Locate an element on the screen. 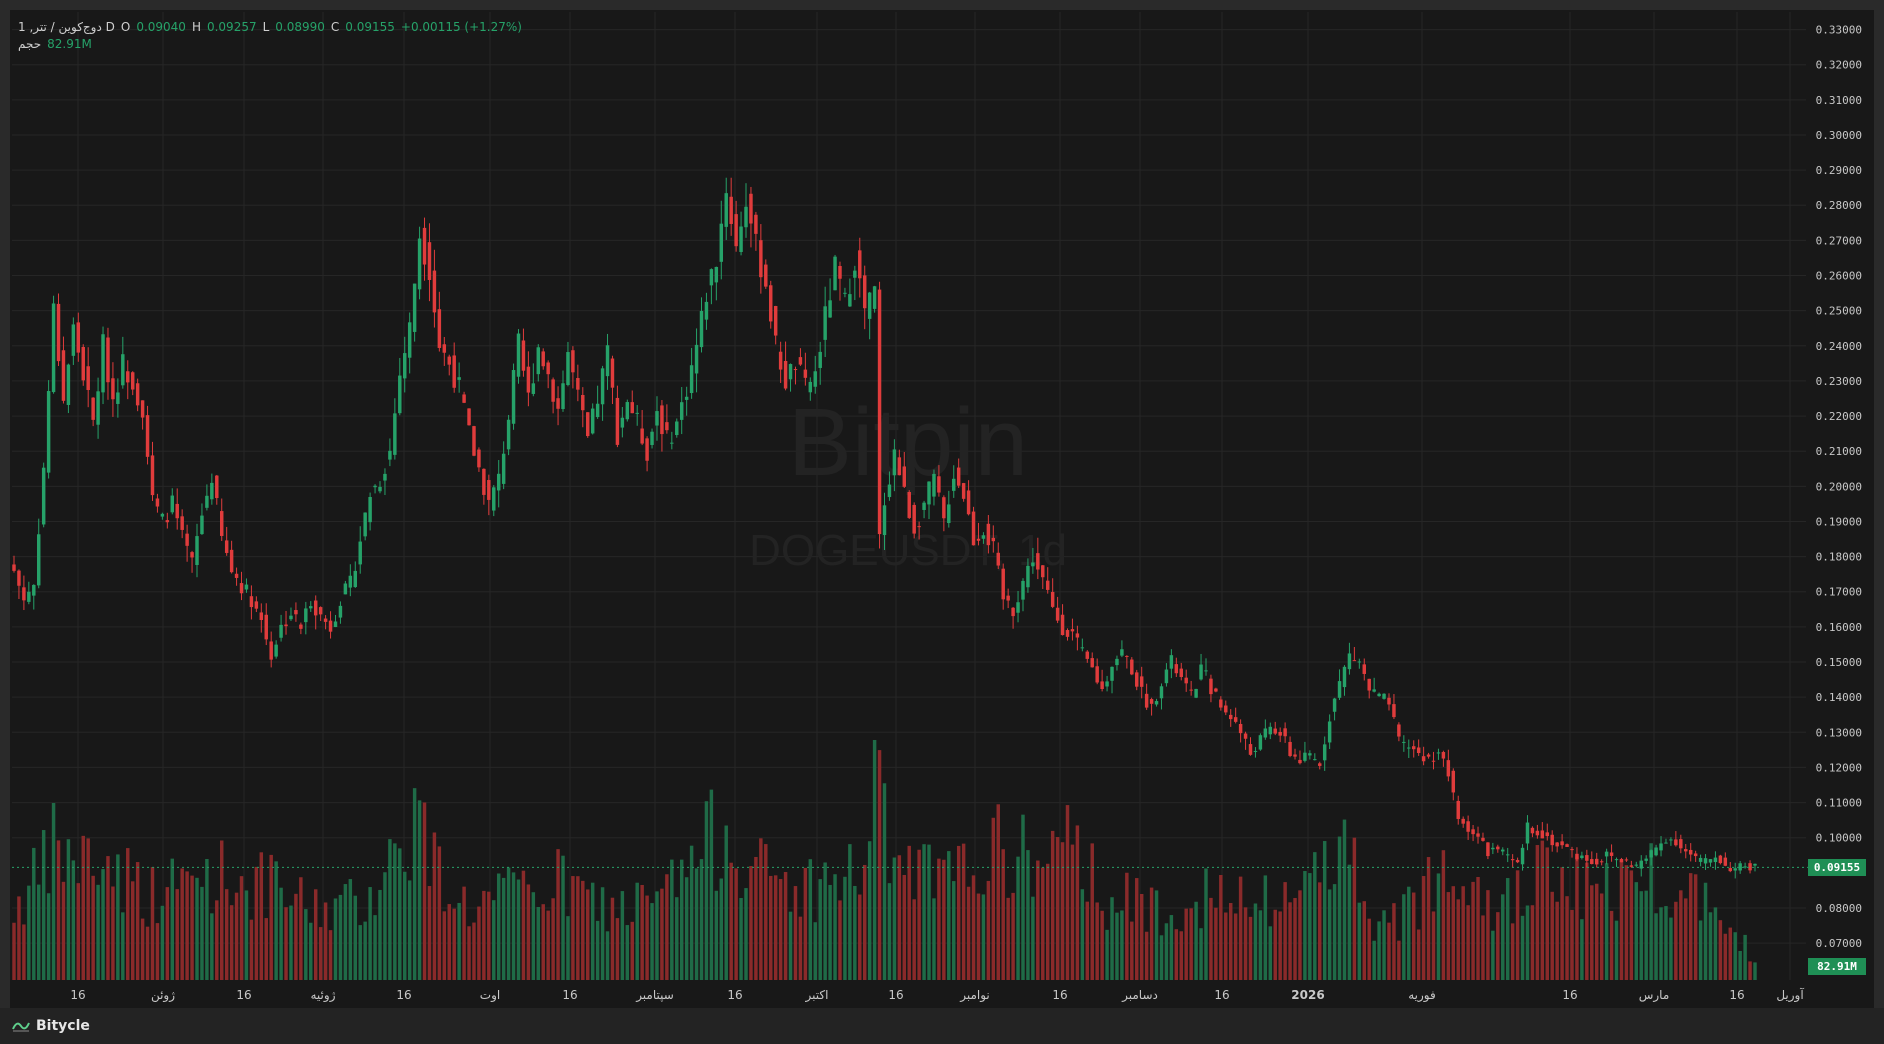 The height and width of the screenshot is (1044, 1884). symbol-label: 1 ,دوج‌کوین / تتر D is located at coordinates (66, 26).